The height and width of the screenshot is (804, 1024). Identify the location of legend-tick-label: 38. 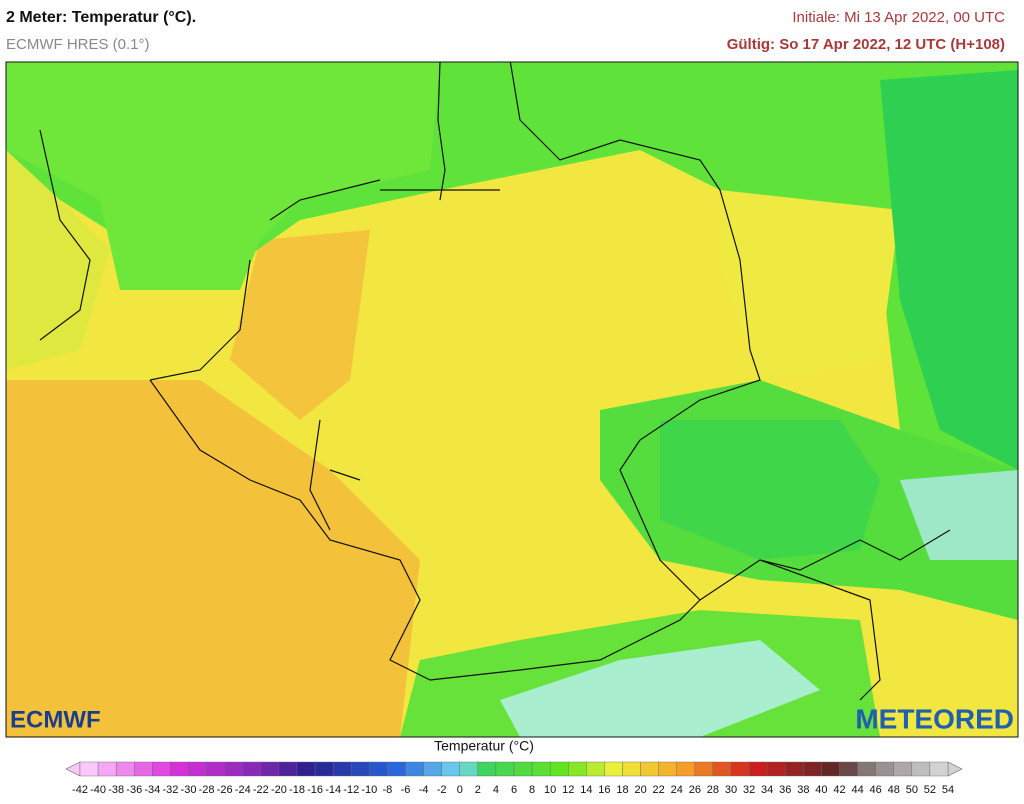
(803, 790).